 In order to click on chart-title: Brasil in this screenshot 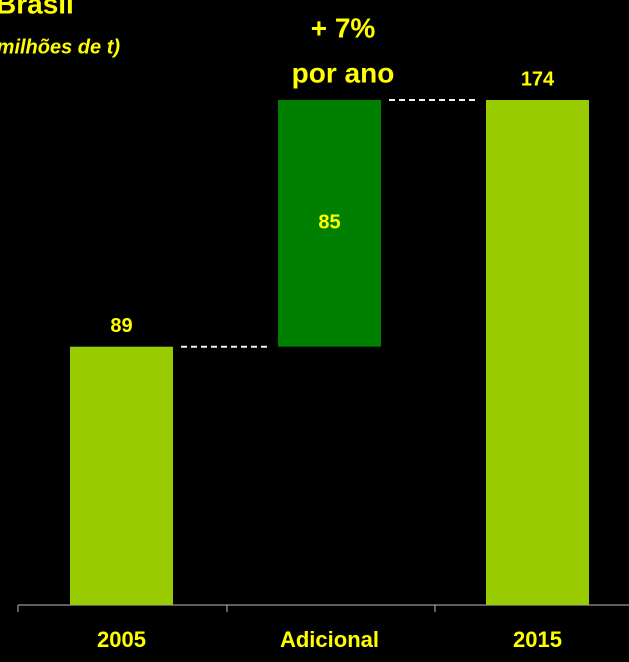, I will do `click(37, 9)`.